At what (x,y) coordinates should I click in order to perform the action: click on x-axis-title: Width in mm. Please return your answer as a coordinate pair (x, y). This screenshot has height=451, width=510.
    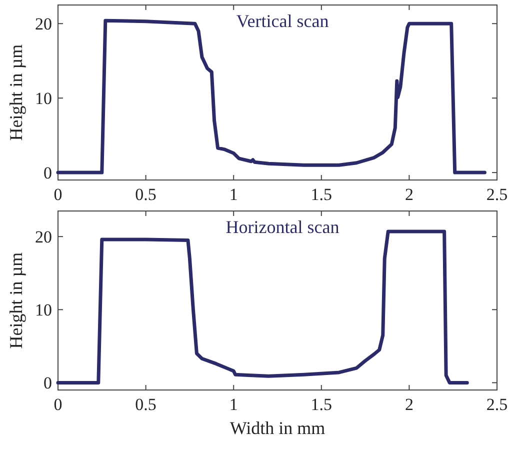
    Looking at the image, I should click on (278, 428).